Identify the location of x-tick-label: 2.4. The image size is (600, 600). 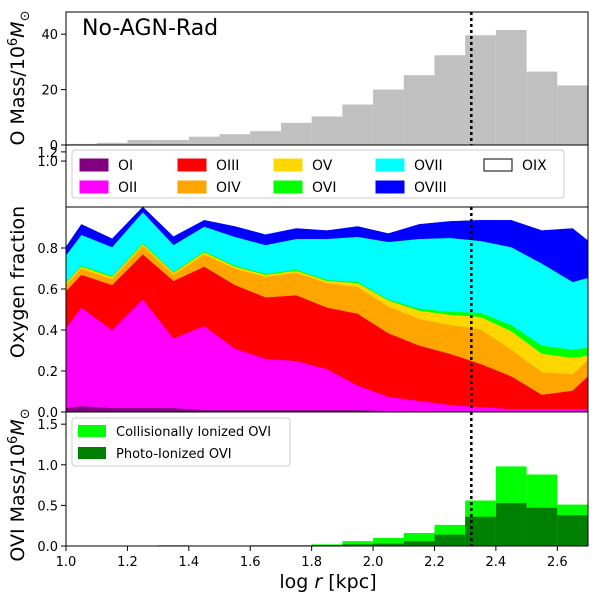
(496, 562).